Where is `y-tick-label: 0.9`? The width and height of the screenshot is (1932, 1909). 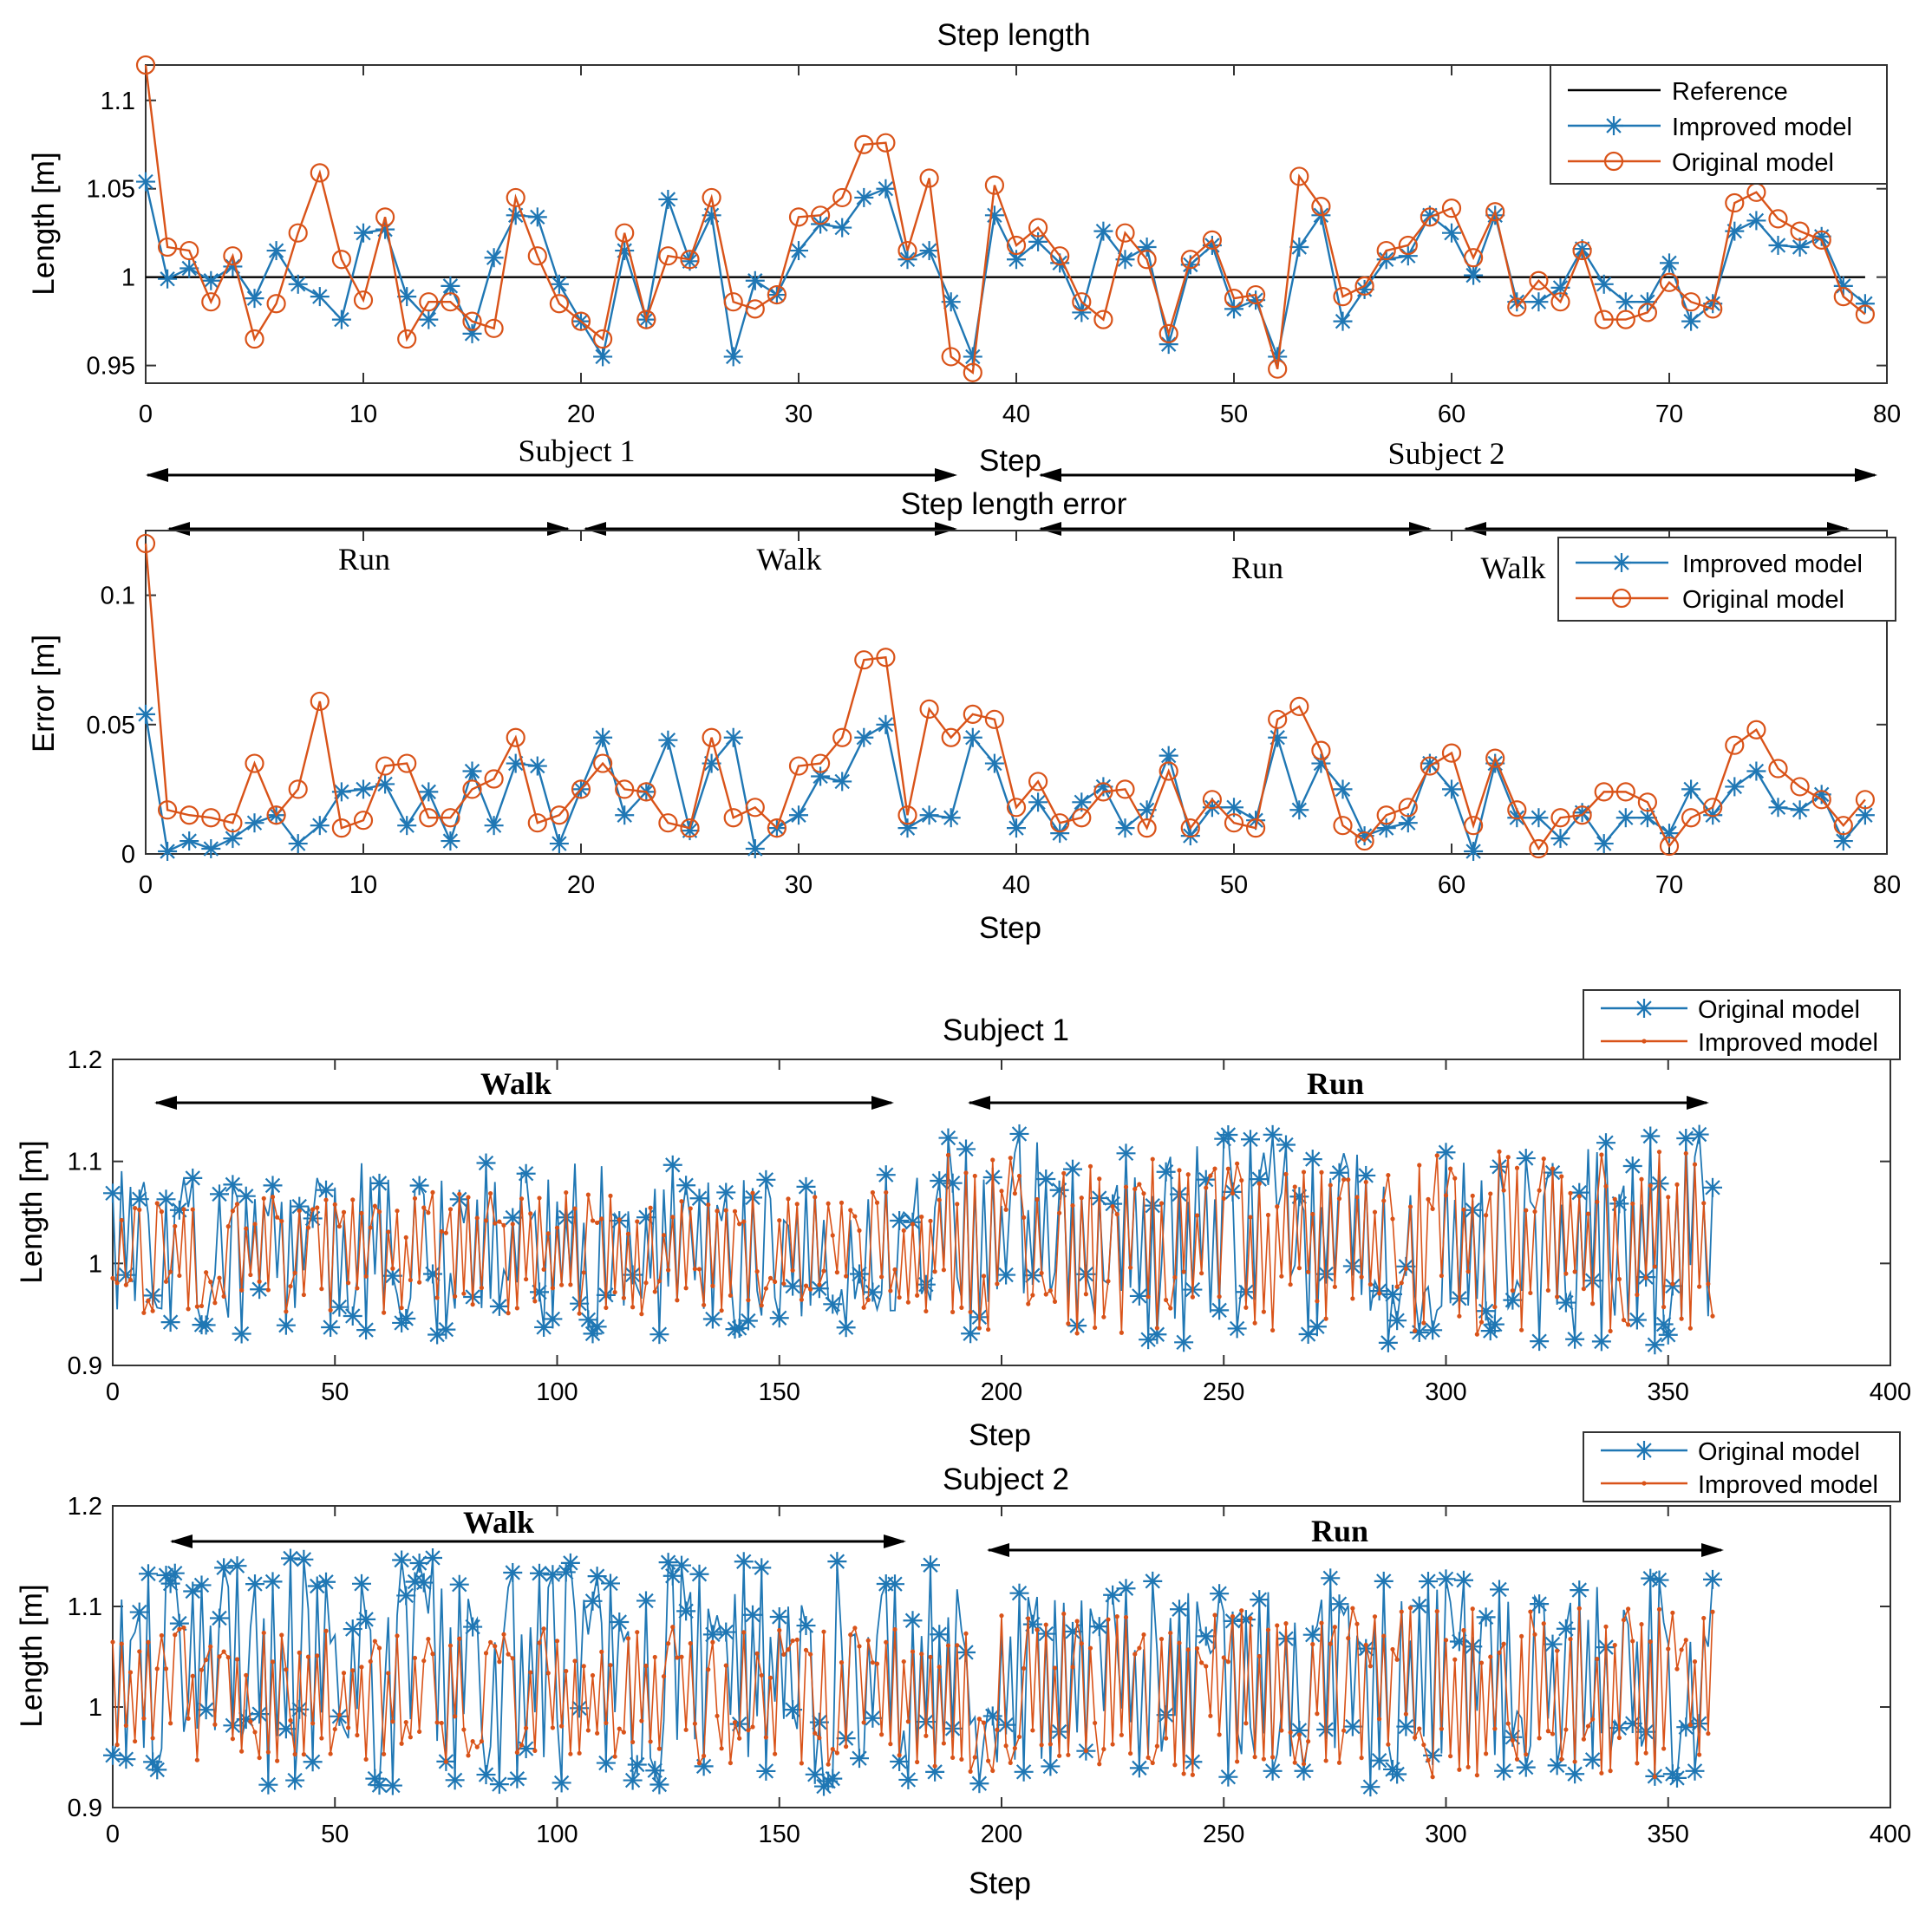 y-tick-label: 0.9 is located at coordinates (85, 1808).